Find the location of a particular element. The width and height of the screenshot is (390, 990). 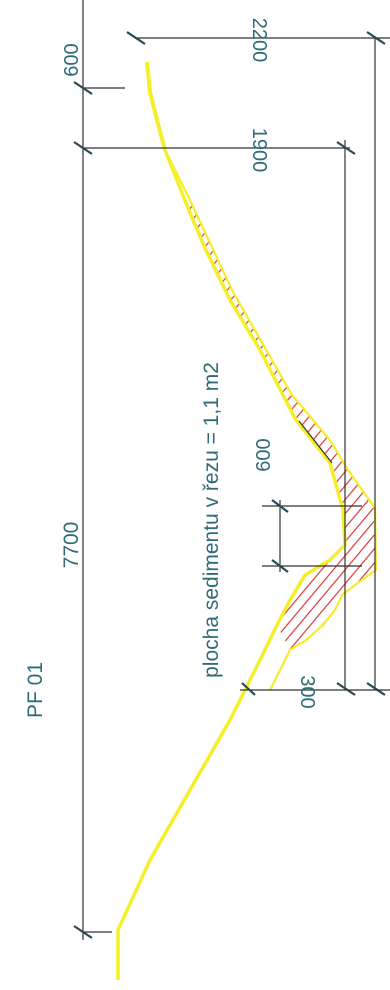

dimension-600-top: 600 is located at coordinates (72, 59).